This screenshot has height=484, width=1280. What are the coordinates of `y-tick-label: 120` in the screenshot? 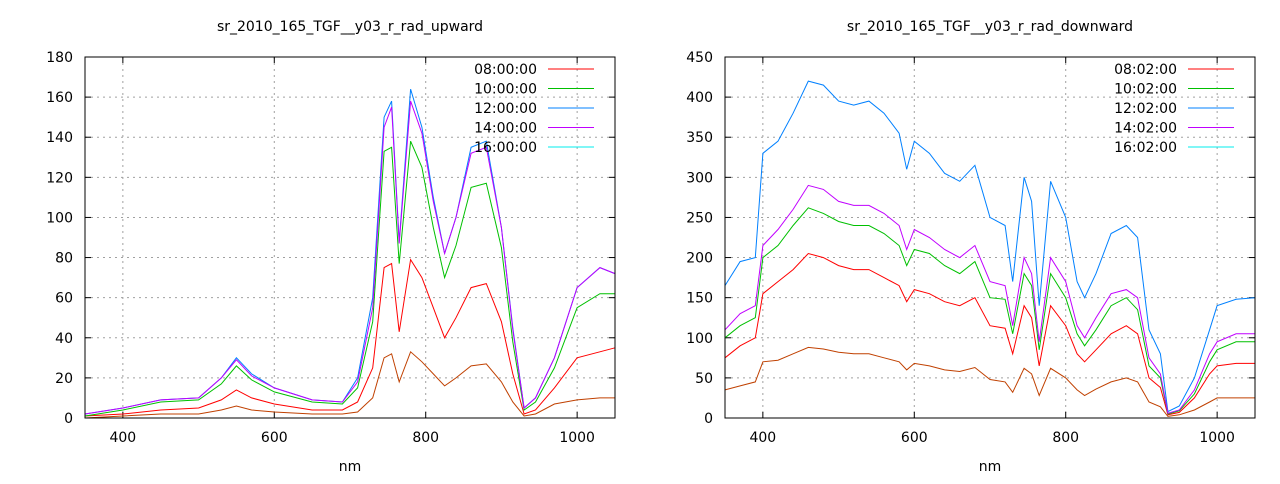 It's located at (59, 178).